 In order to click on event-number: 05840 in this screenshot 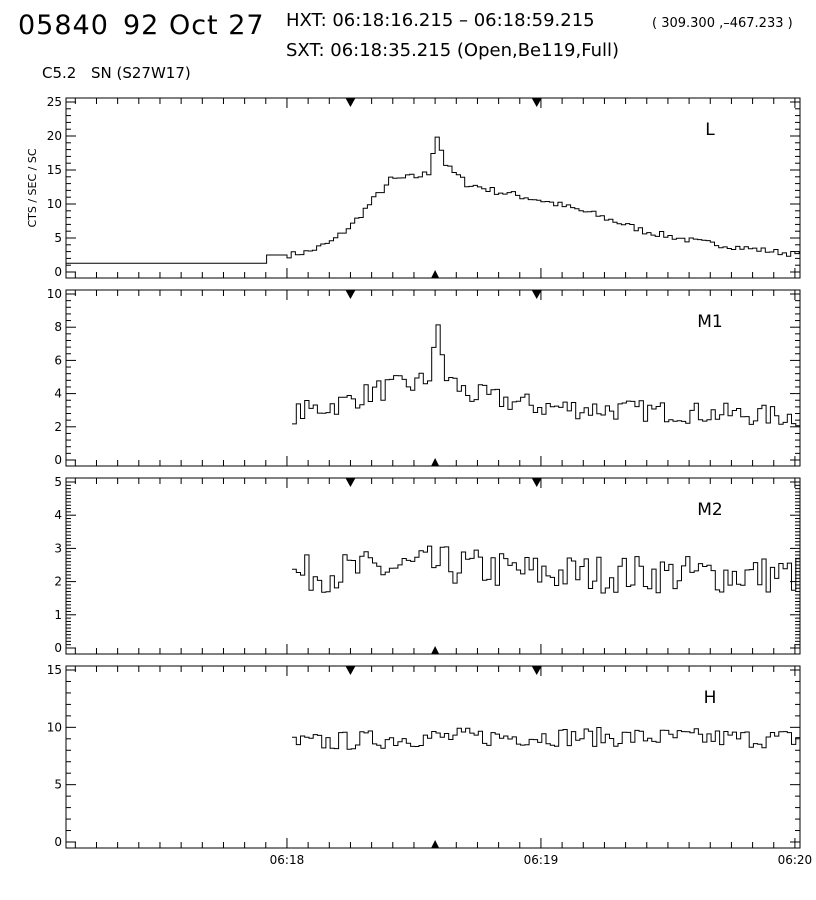, I will do `click(63, 25)`.